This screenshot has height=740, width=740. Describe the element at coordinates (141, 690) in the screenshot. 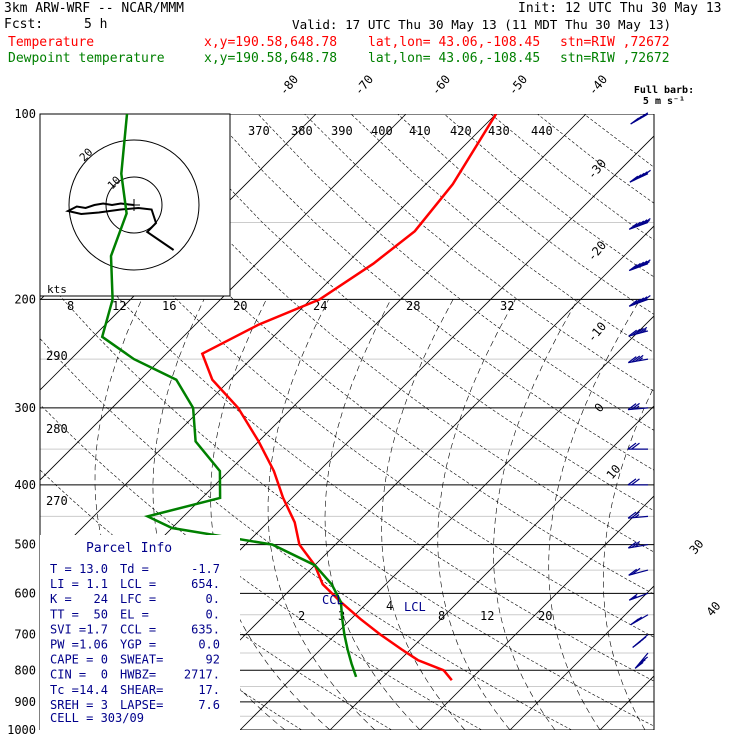

I see `parcel-field-label: SHEAR=` at that location.